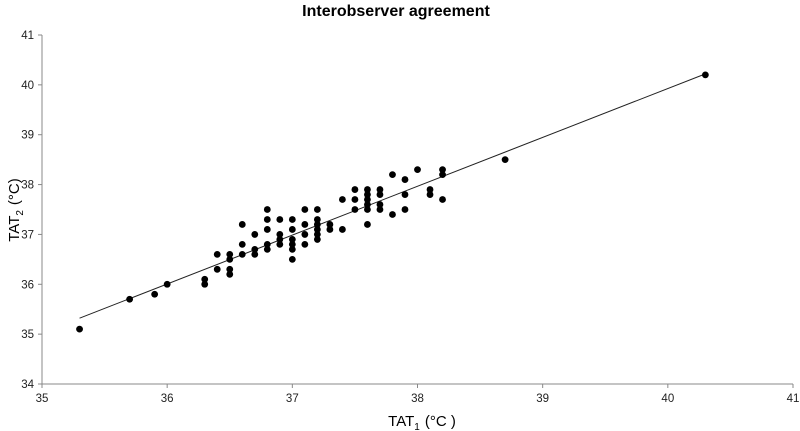 The height and width of the screenshot is (431, 800). Describe the element at coordinates (27, 86) in the screenshot. I see `y-tick-label: 40` at that location.